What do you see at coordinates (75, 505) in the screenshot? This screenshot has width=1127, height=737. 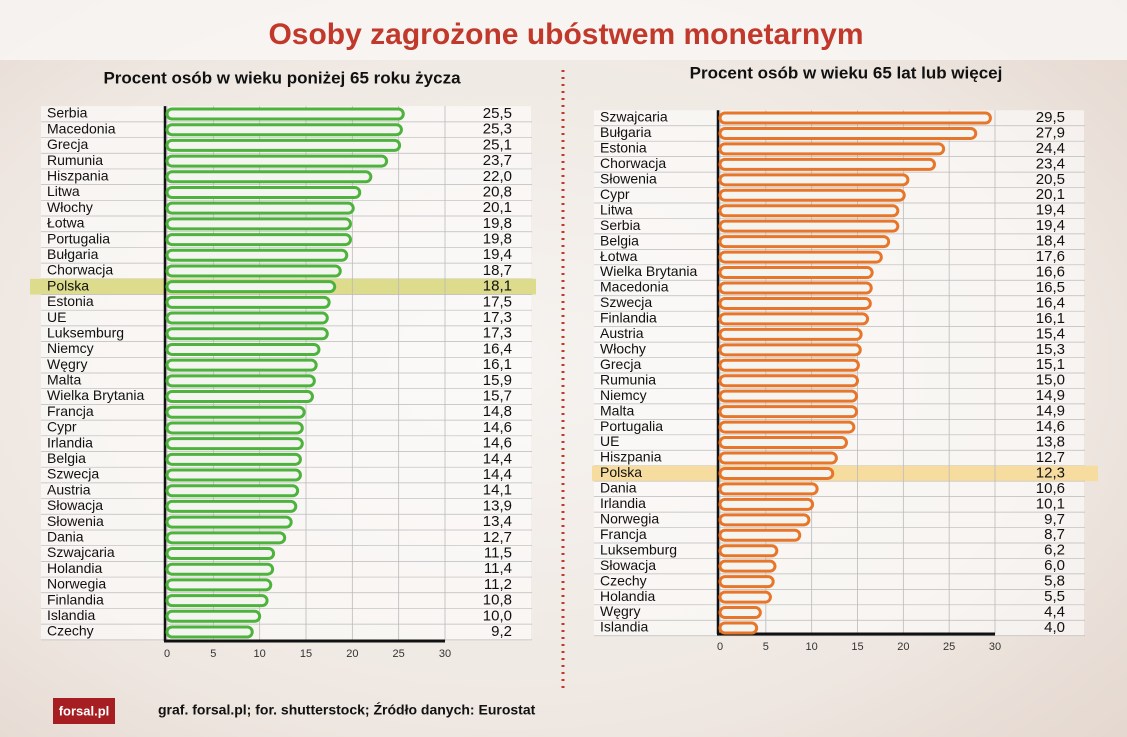 I see `category-label: Słowacja` at bounding box center [75, 505].